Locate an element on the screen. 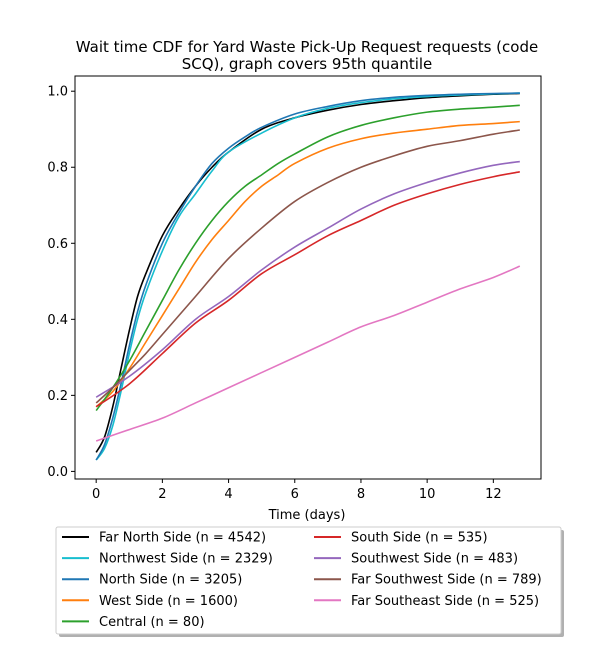  legend-label-6: Southwest Side (n = 483) is located at coordinates (434, 559).